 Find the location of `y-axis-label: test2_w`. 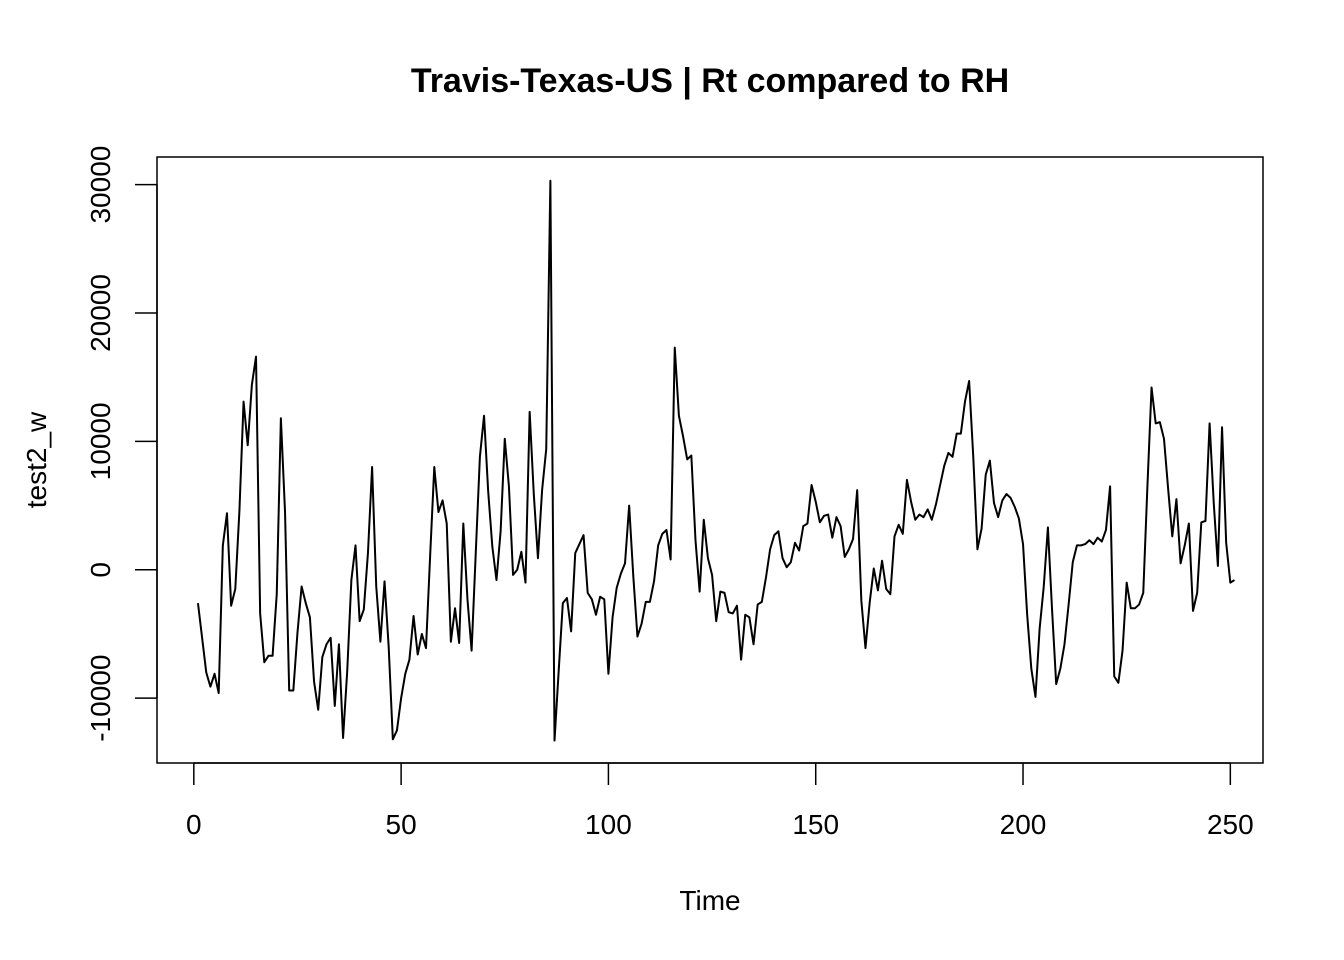

y-axis-label: test2_w is located at coordinates (36, 459).